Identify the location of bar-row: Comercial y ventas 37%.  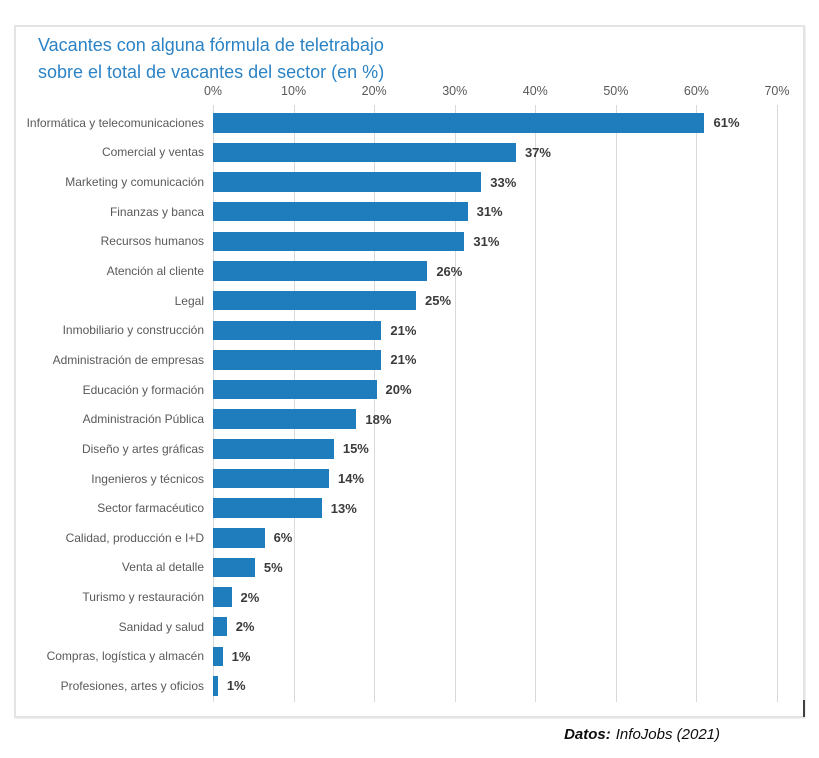
(409, 153).